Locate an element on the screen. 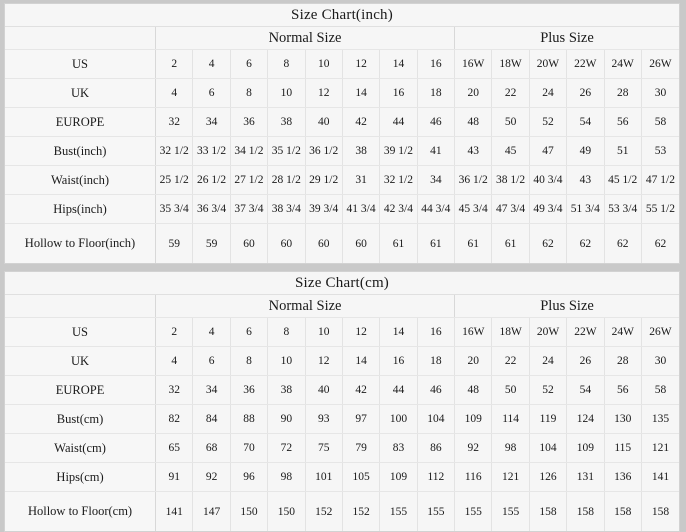 The image size is (686, 532). cell: 43 is located at coordinates (585, 180).